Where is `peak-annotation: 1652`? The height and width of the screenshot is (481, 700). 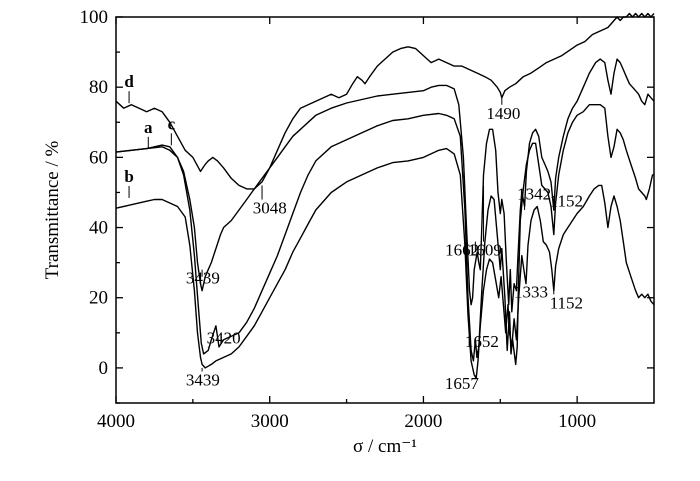 peak-annotation: 1652 is located at coordinates (482, 341).